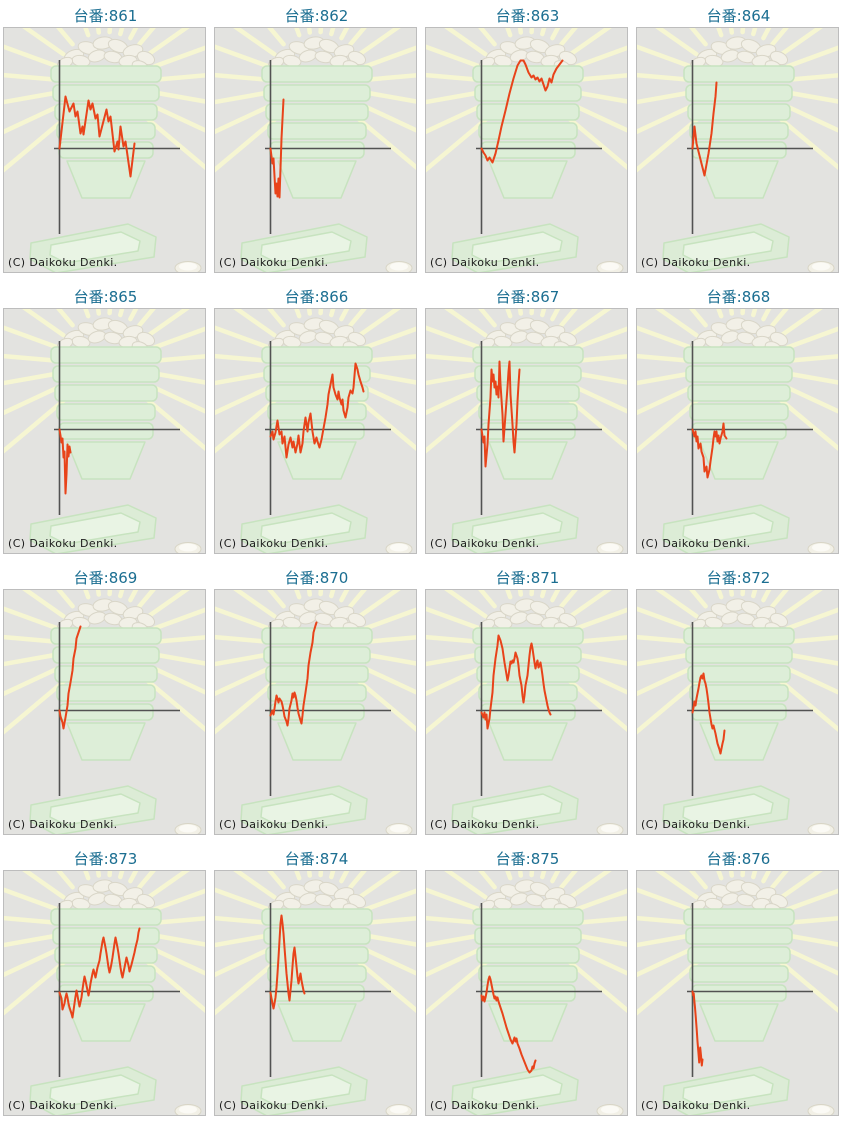 Image resolution: width=844 pixels, height=1124 pixels. What do you see at coordinates (738, 578) in the screenshot?
I see `machine-title-link: 台番:872` at bounding box center [738, 578].